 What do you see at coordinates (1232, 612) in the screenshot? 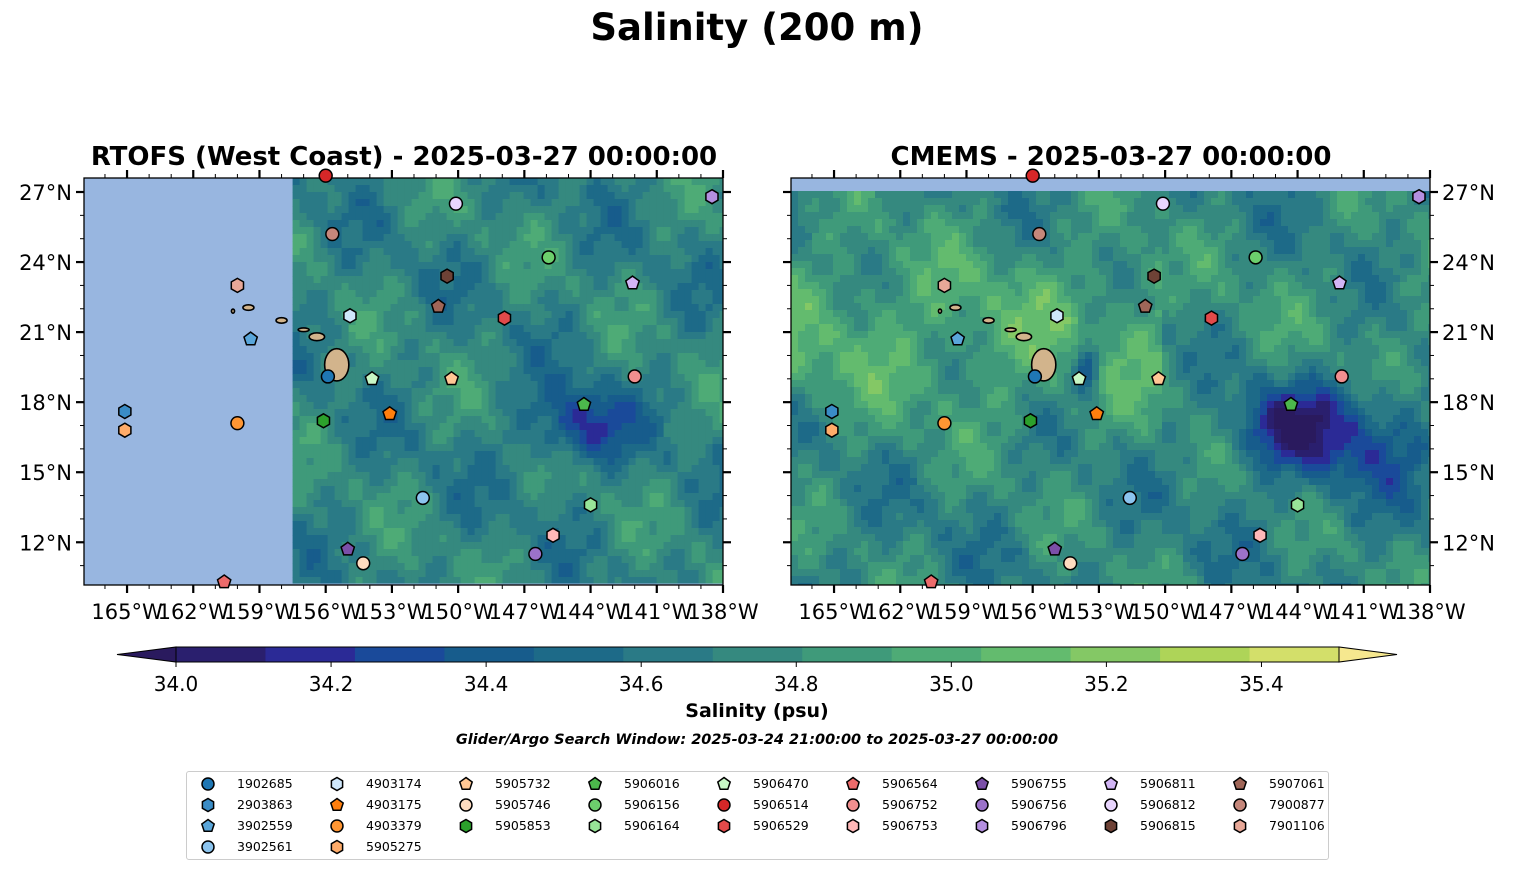
I see `x-tick-label: 147°W` at bounding box center [1232, 612].